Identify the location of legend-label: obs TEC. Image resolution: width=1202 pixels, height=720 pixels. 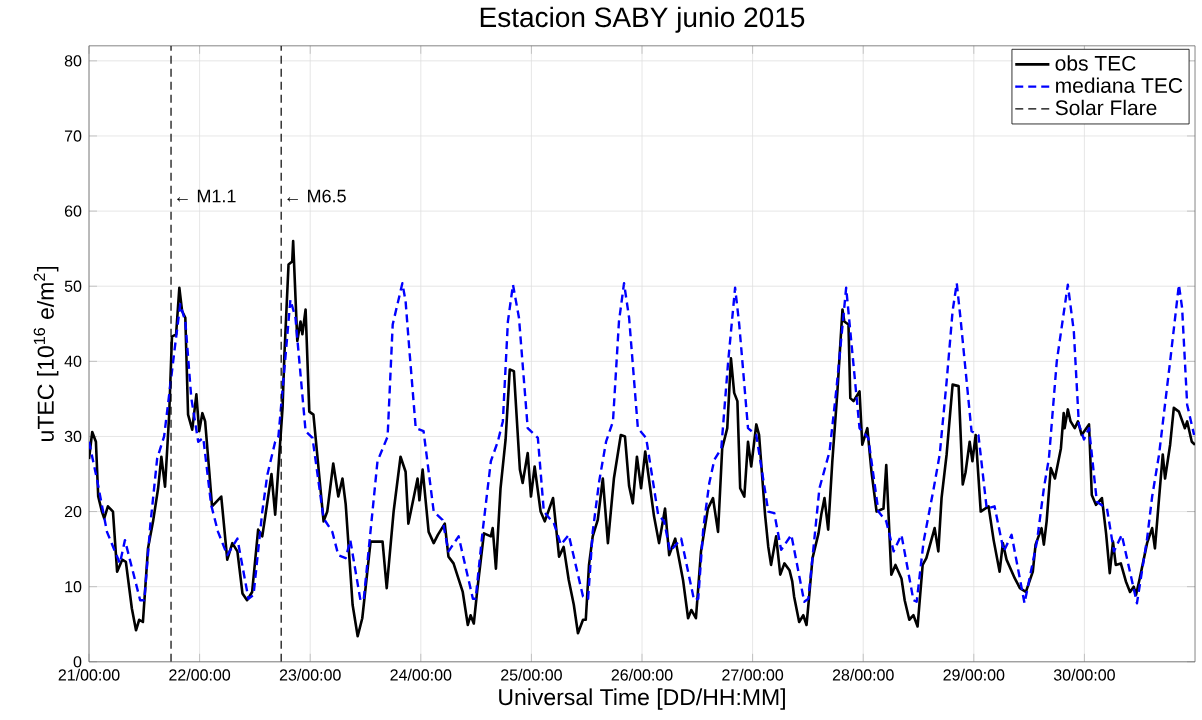
(1095, 63).